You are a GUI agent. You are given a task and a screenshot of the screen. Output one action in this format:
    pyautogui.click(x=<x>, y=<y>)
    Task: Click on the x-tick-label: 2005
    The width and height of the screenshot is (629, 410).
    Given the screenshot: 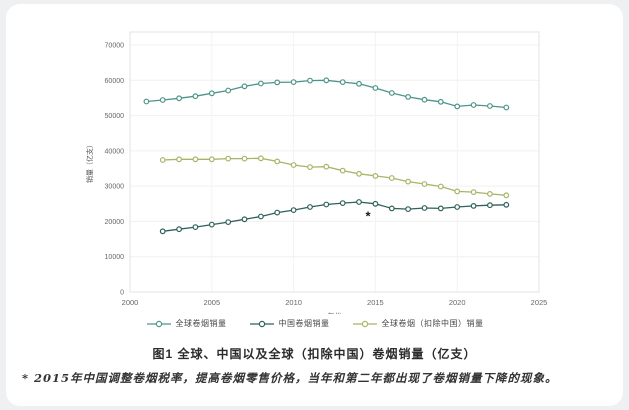 What is the action you would take?
    pyautogui.click(x=211, y=302)
    